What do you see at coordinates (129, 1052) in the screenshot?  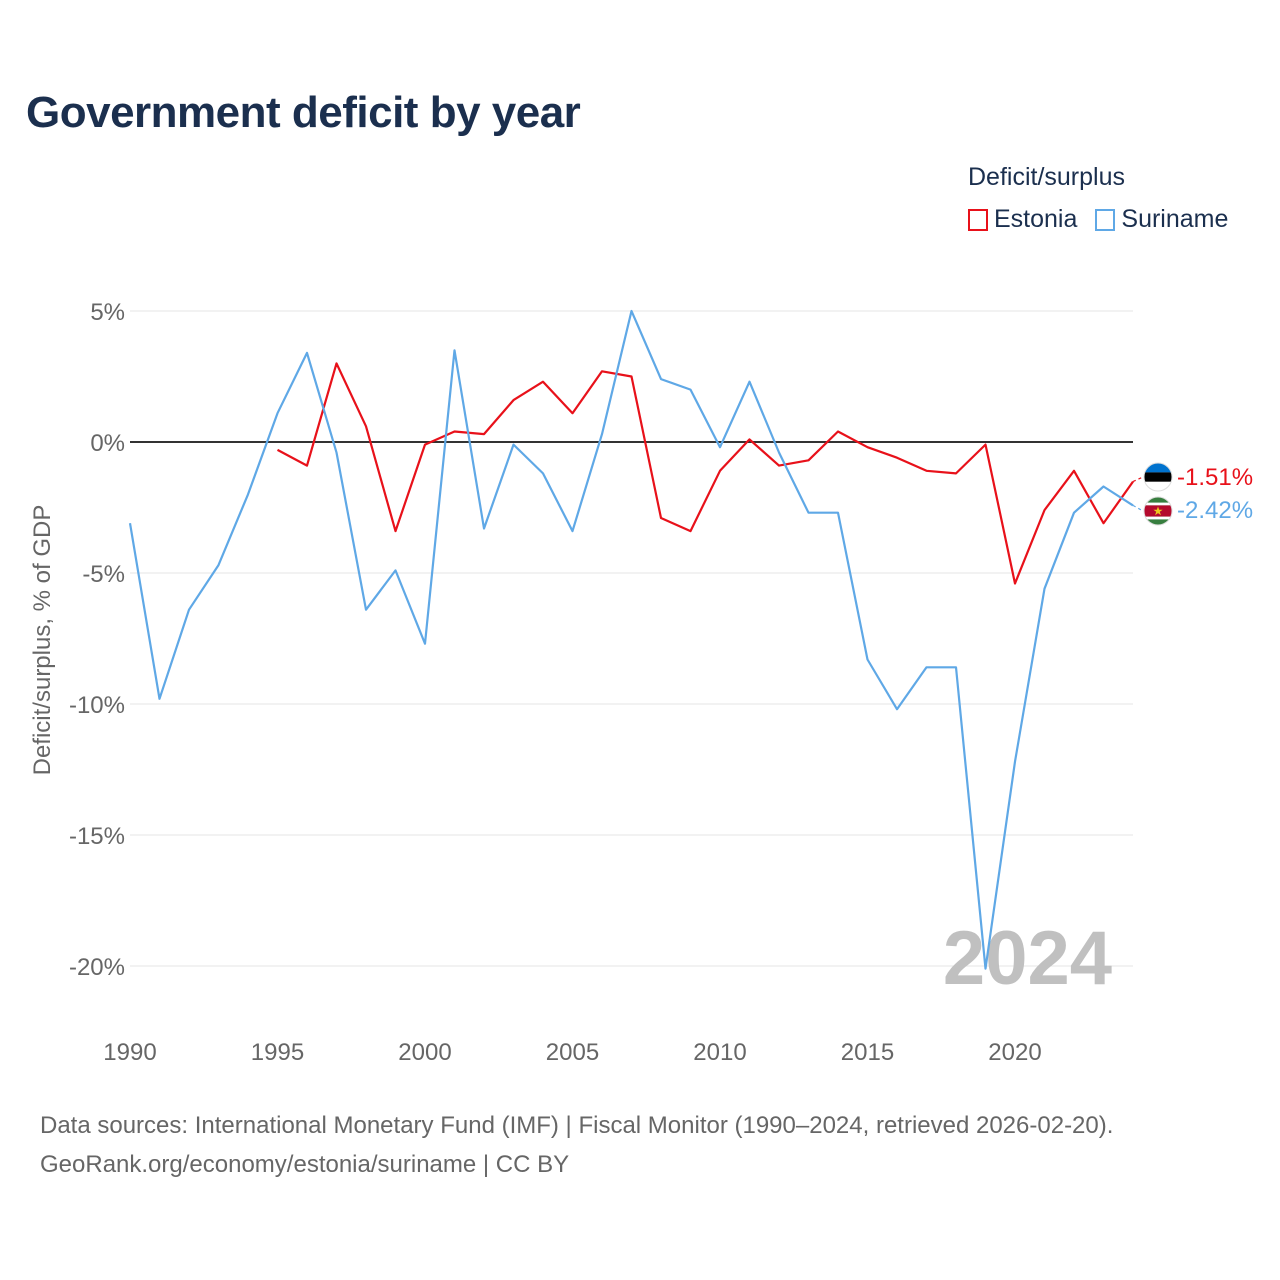 I see `x-tick-label: 1990` at bounding box center [129, 1052].